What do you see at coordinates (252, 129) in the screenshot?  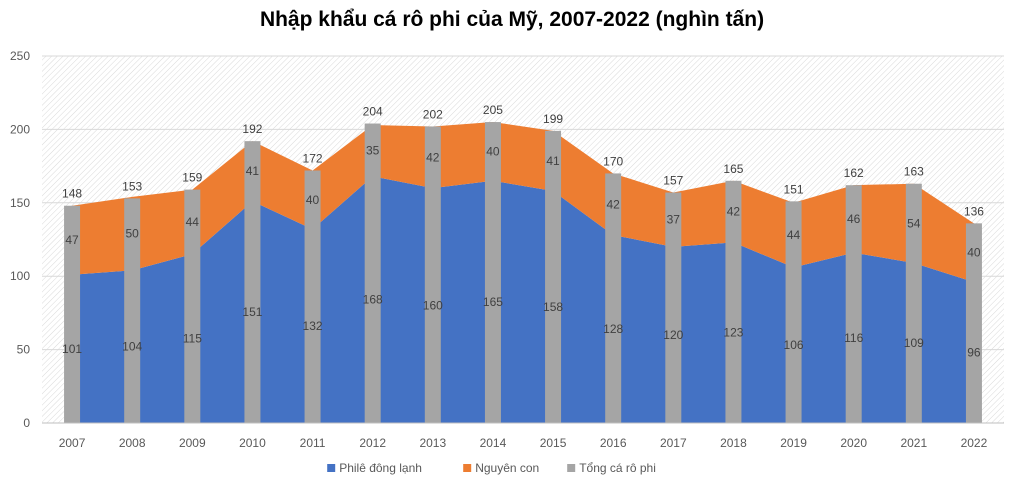 I see `data-label-tong: 192` at bounding box center [252, 129].